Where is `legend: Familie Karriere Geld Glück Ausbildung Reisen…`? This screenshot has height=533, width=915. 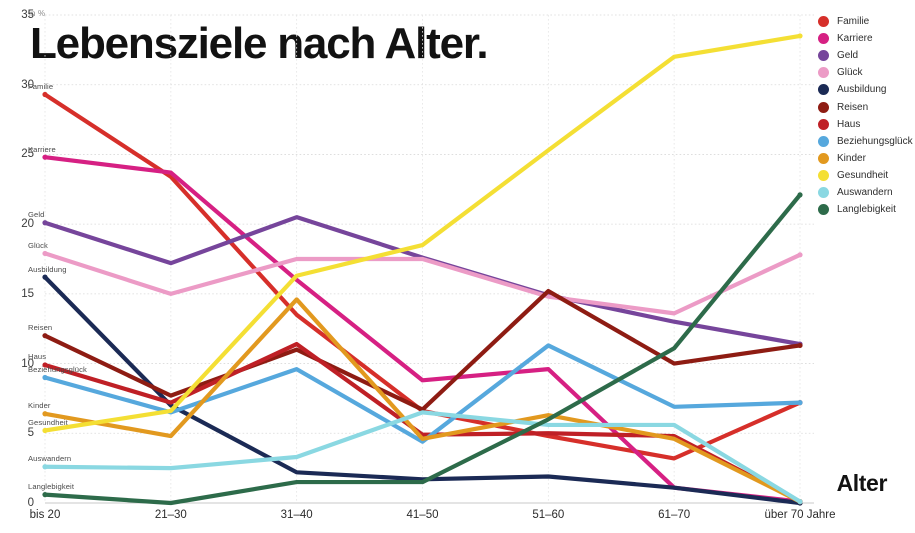
legend: Familie Karriere Geld Glück Ausbildung Reisen… is located at coordinates (865, 115).